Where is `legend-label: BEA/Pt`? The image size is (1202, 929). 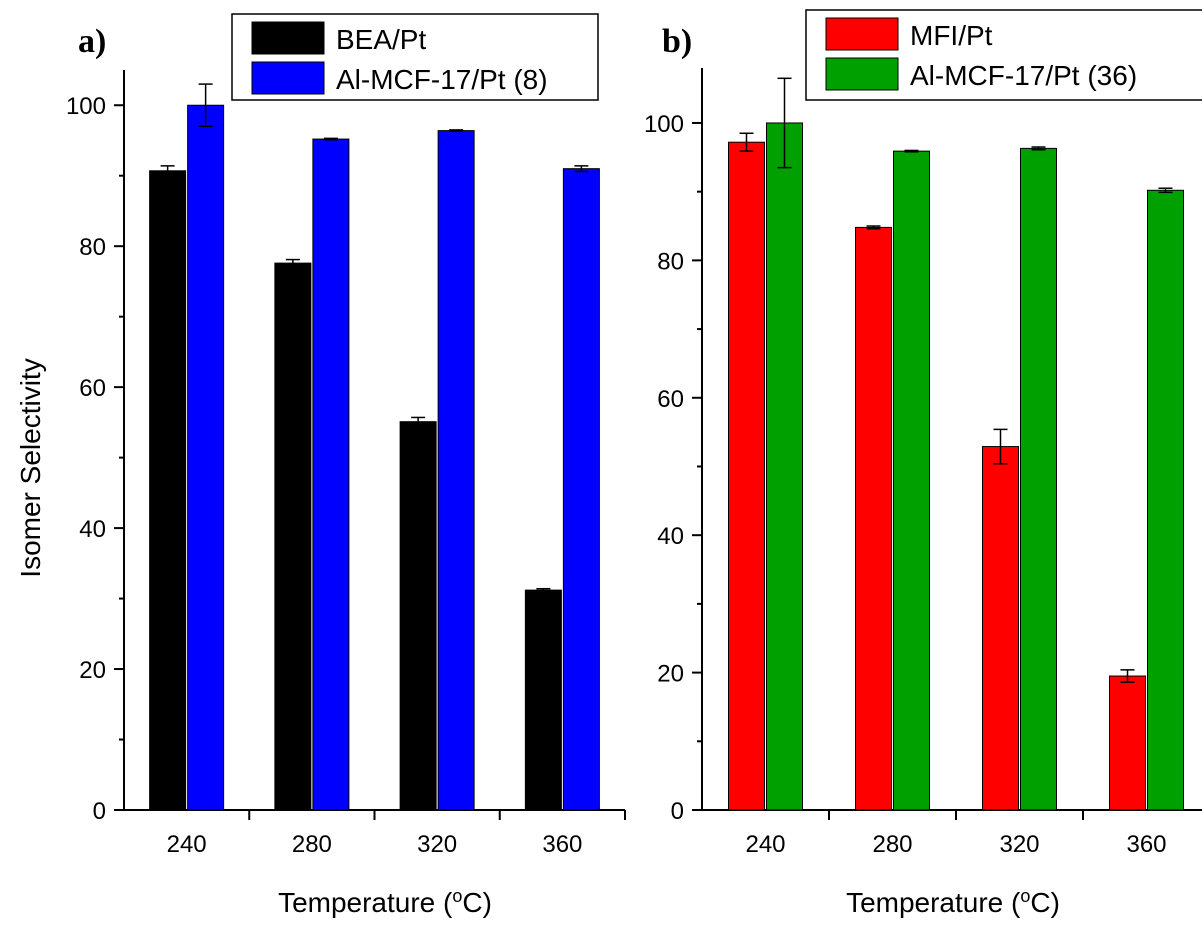 legend-label: BEA/Pt is located at coordinates (381, 39).